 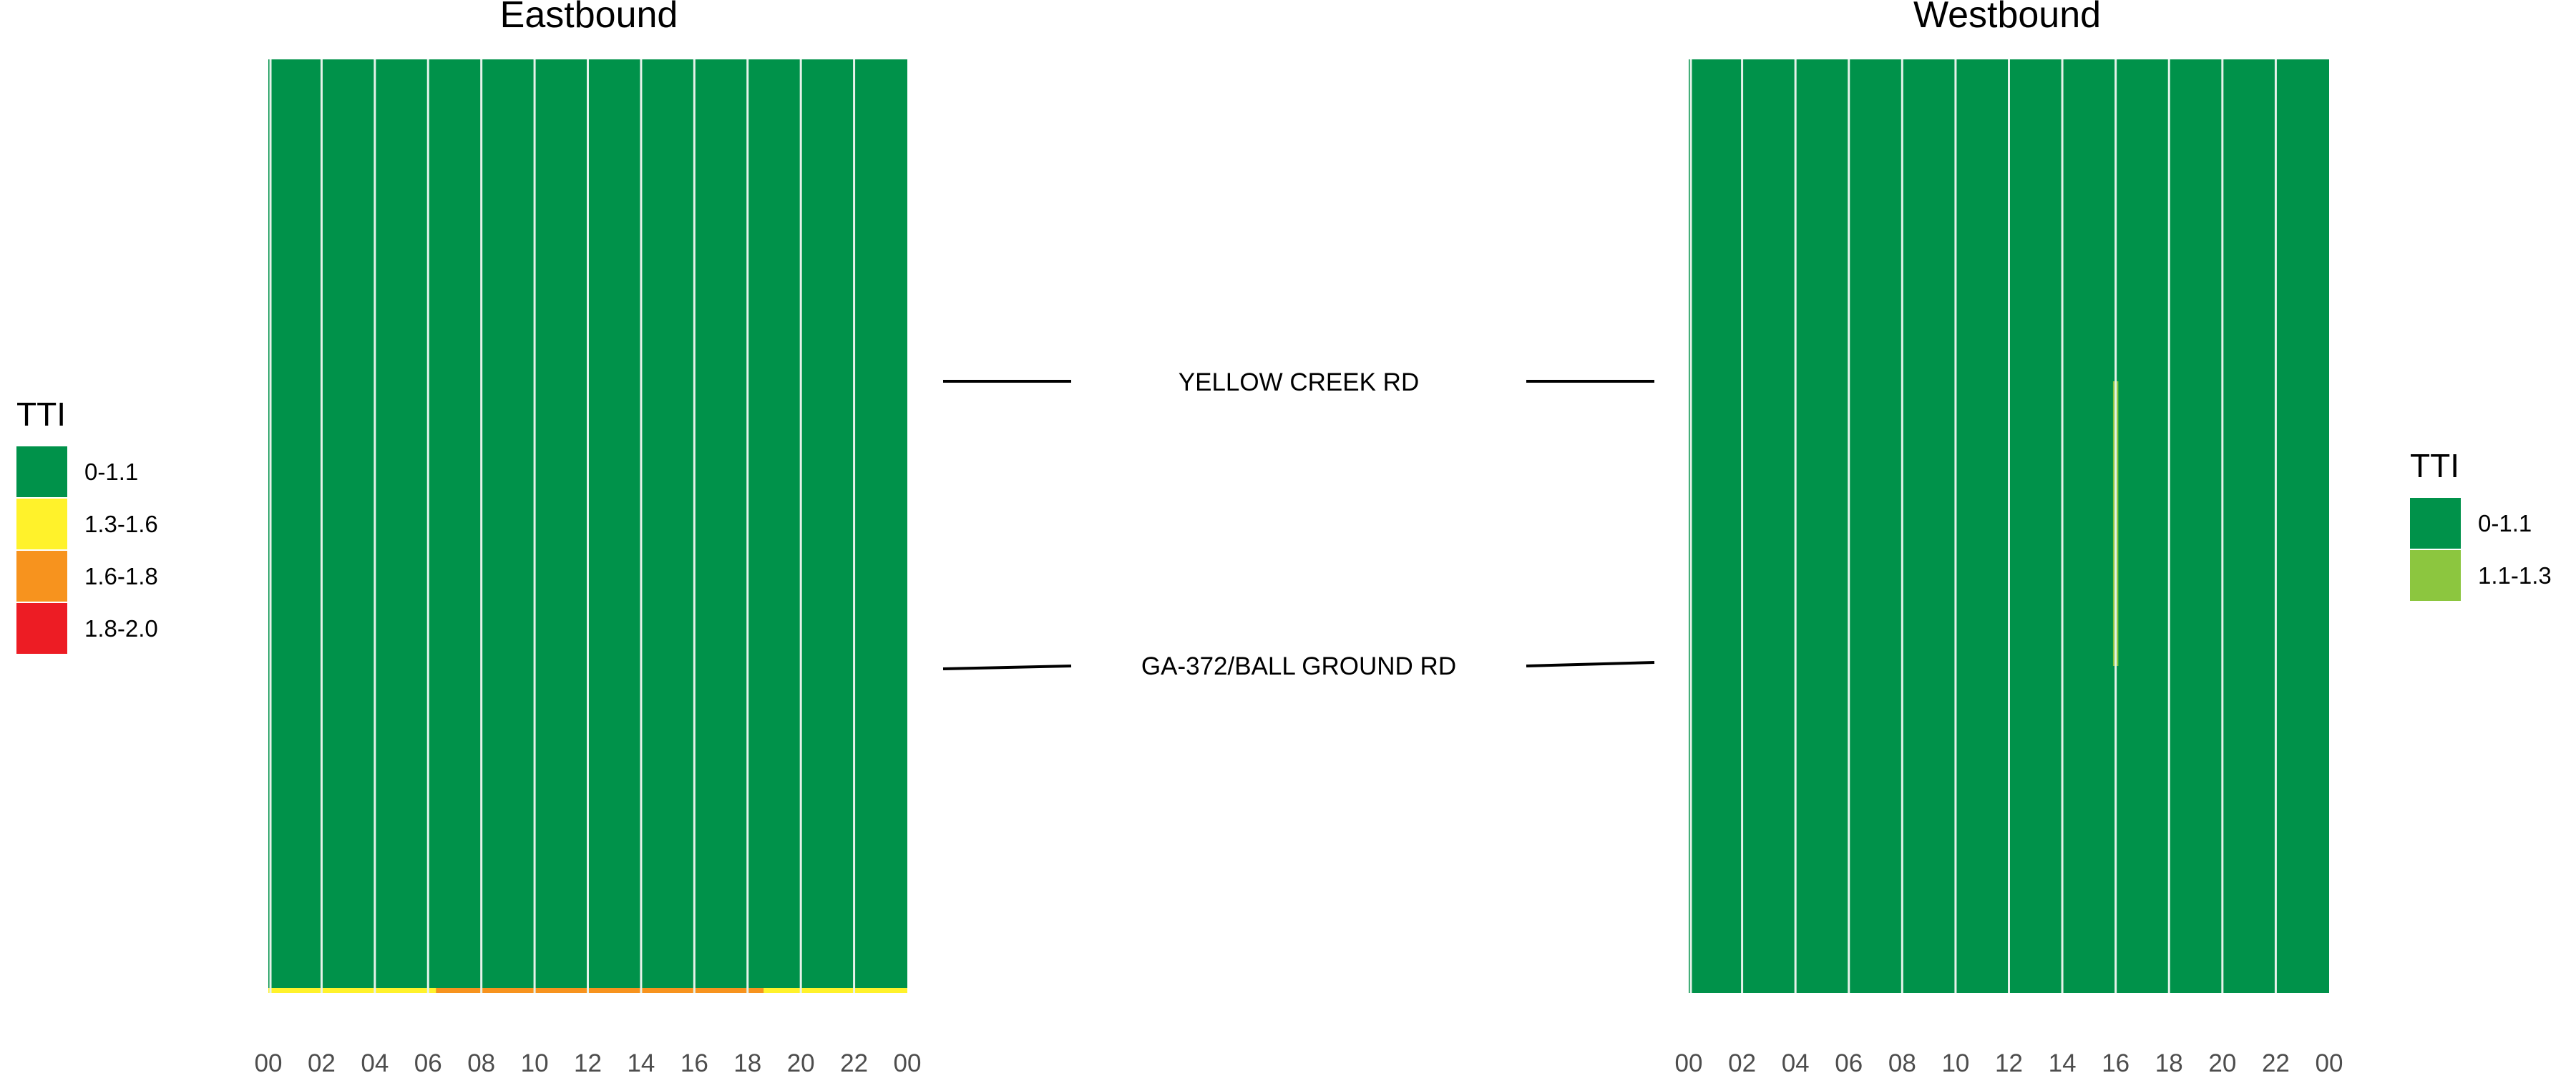 What do you see at coordinates (428, 1061) in the screenshot?
I see `eastbound-x-tick-label: 06` at bounding box center [428, 1061].